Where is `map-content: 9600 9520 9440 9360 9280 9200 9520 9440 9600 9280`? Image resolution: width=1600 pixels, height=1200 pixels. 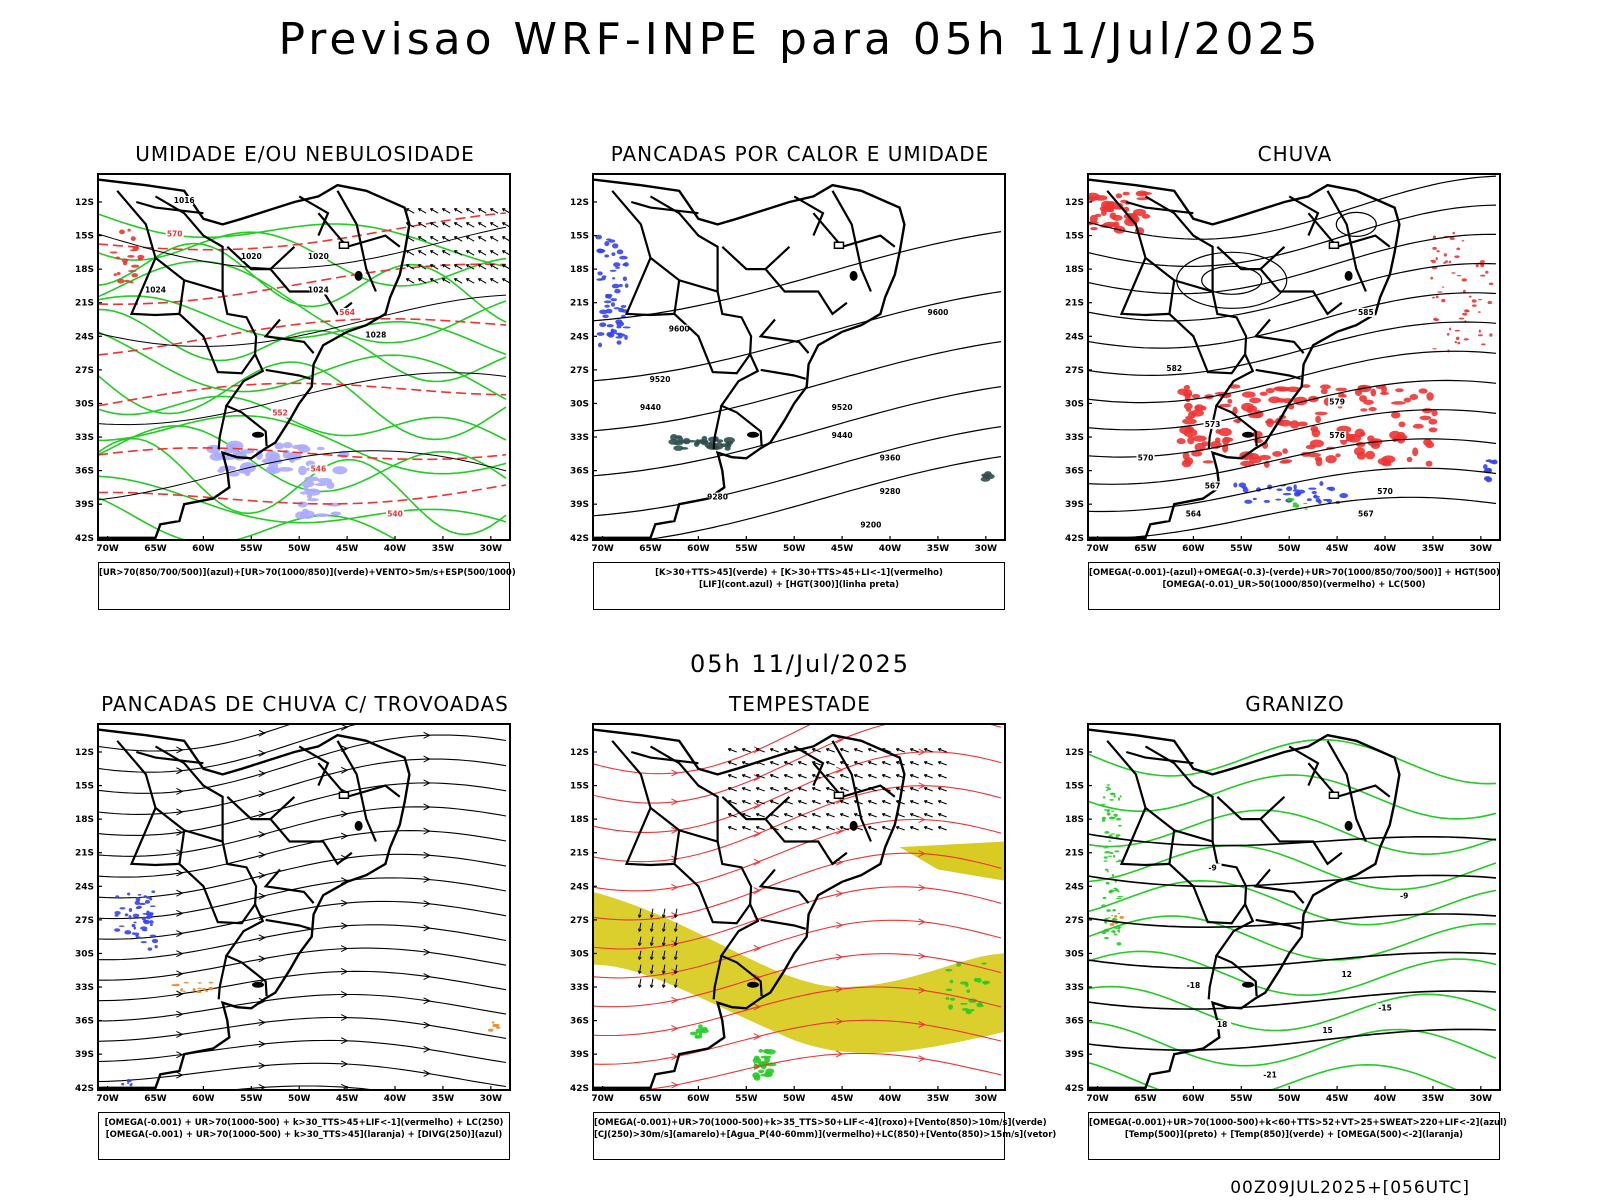
map-content: 9600 9520 9440 9360 9280 9200 9520 9440 9600 9280 is located at coordinates (797, 359).